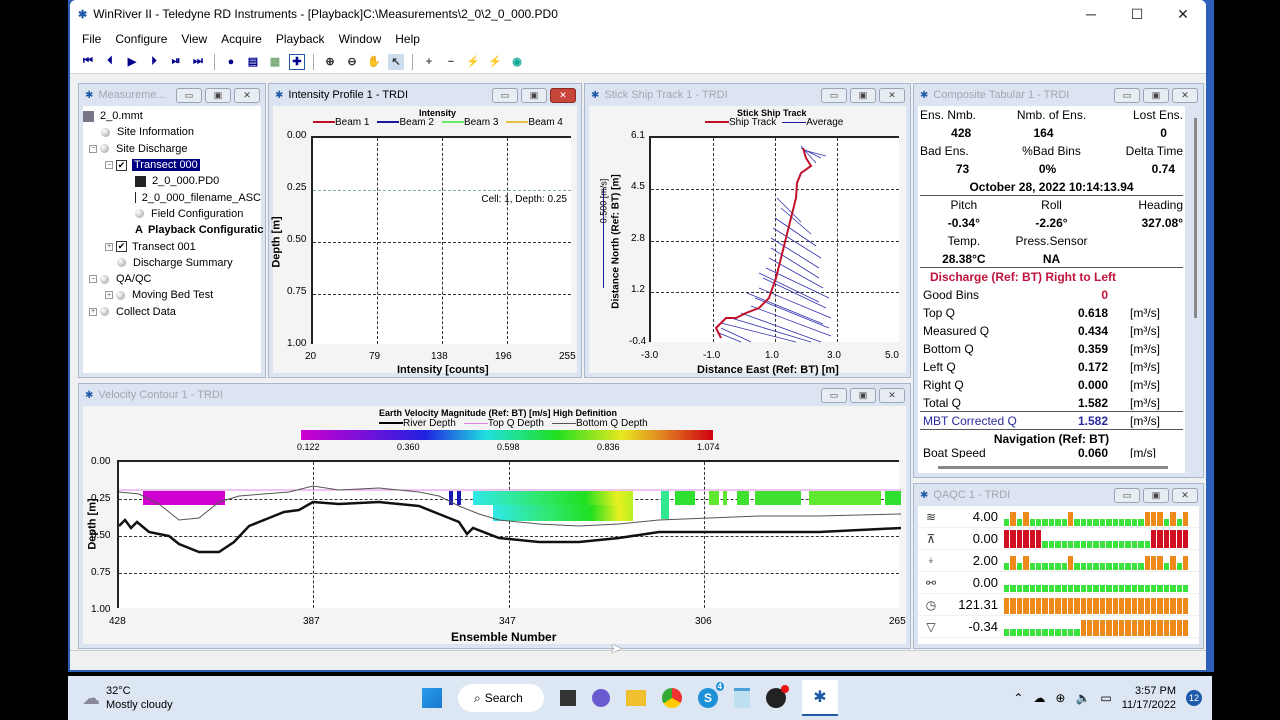 The width and height of the screenshot is (1280, 720). What do you see at coordinates (636, 698) in the screenshot?
I see `file-explorer-icon` at bounding box center [636, 698].